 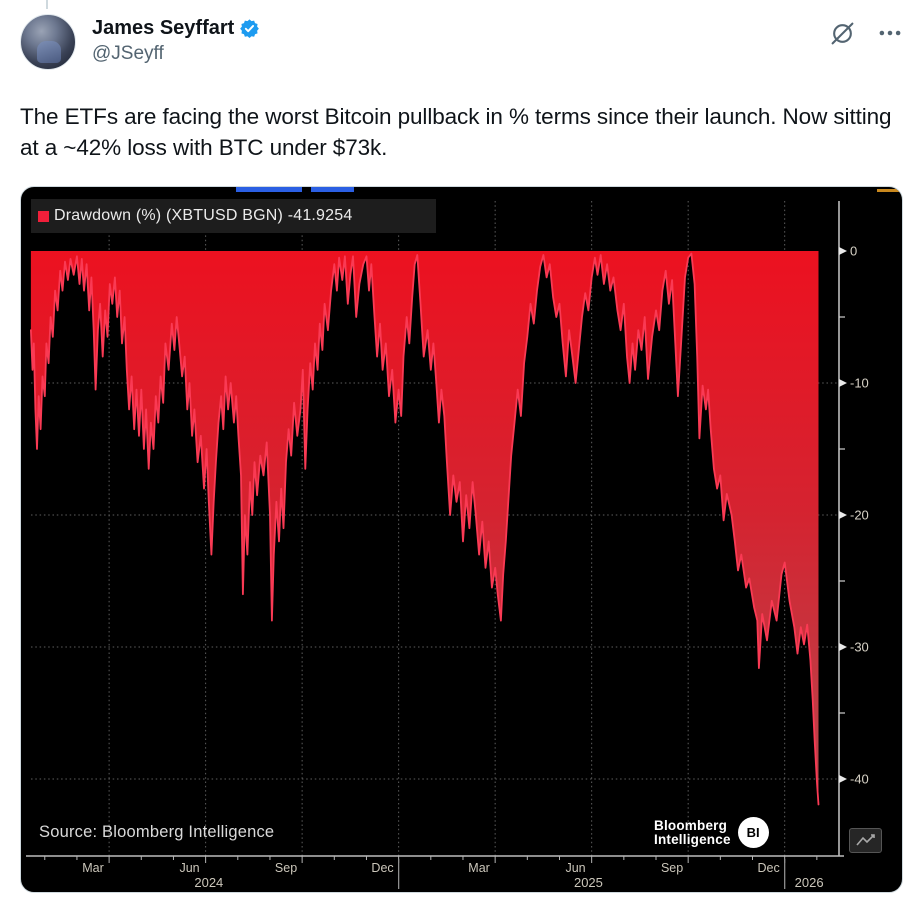 What do you see at coordinates (163, 28) in the screenshot?
I see `author-name: James Seyffart` at bounding box center [163, 28].